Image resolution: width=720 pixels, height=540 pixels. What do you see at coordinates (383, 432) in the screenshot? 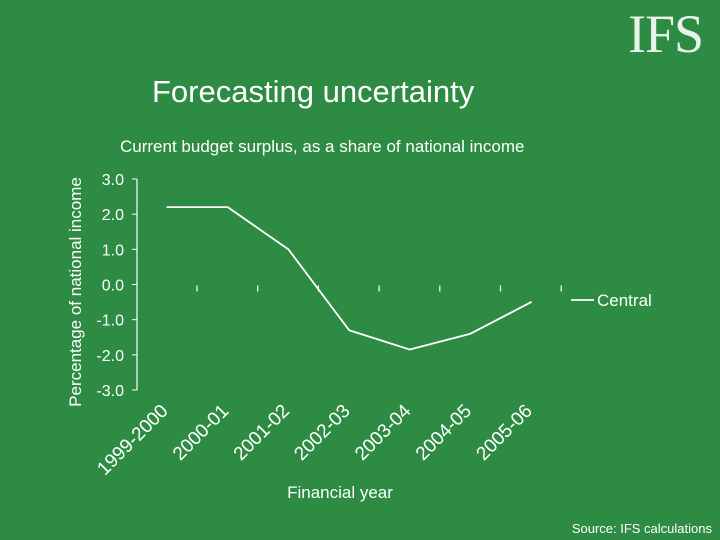
I see `x-tick-label: 2003-04` at bounding box center [383, 432].